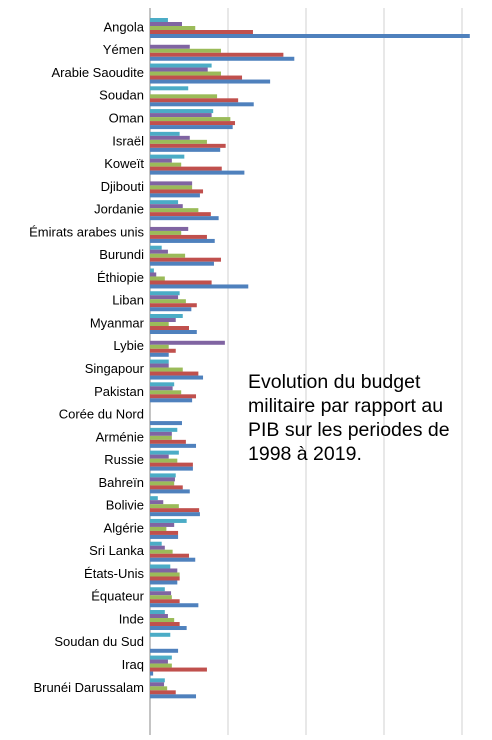 The image size is (492, 740). I want to click on y-tick-label: Équateur, so click(117, 596).